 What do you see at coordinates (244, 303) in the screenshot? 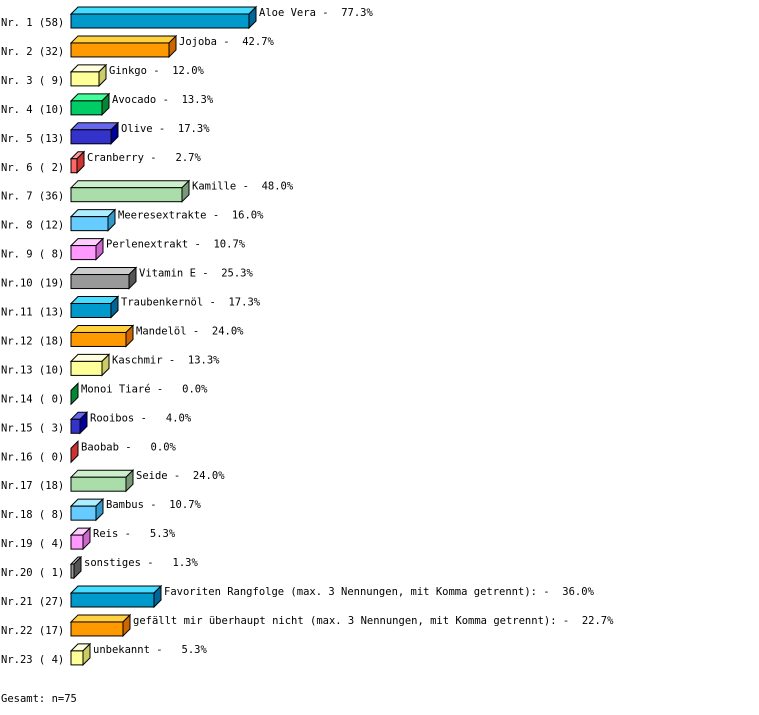
I see `percent-value: 17.3%` at bounding box center [244, 303].